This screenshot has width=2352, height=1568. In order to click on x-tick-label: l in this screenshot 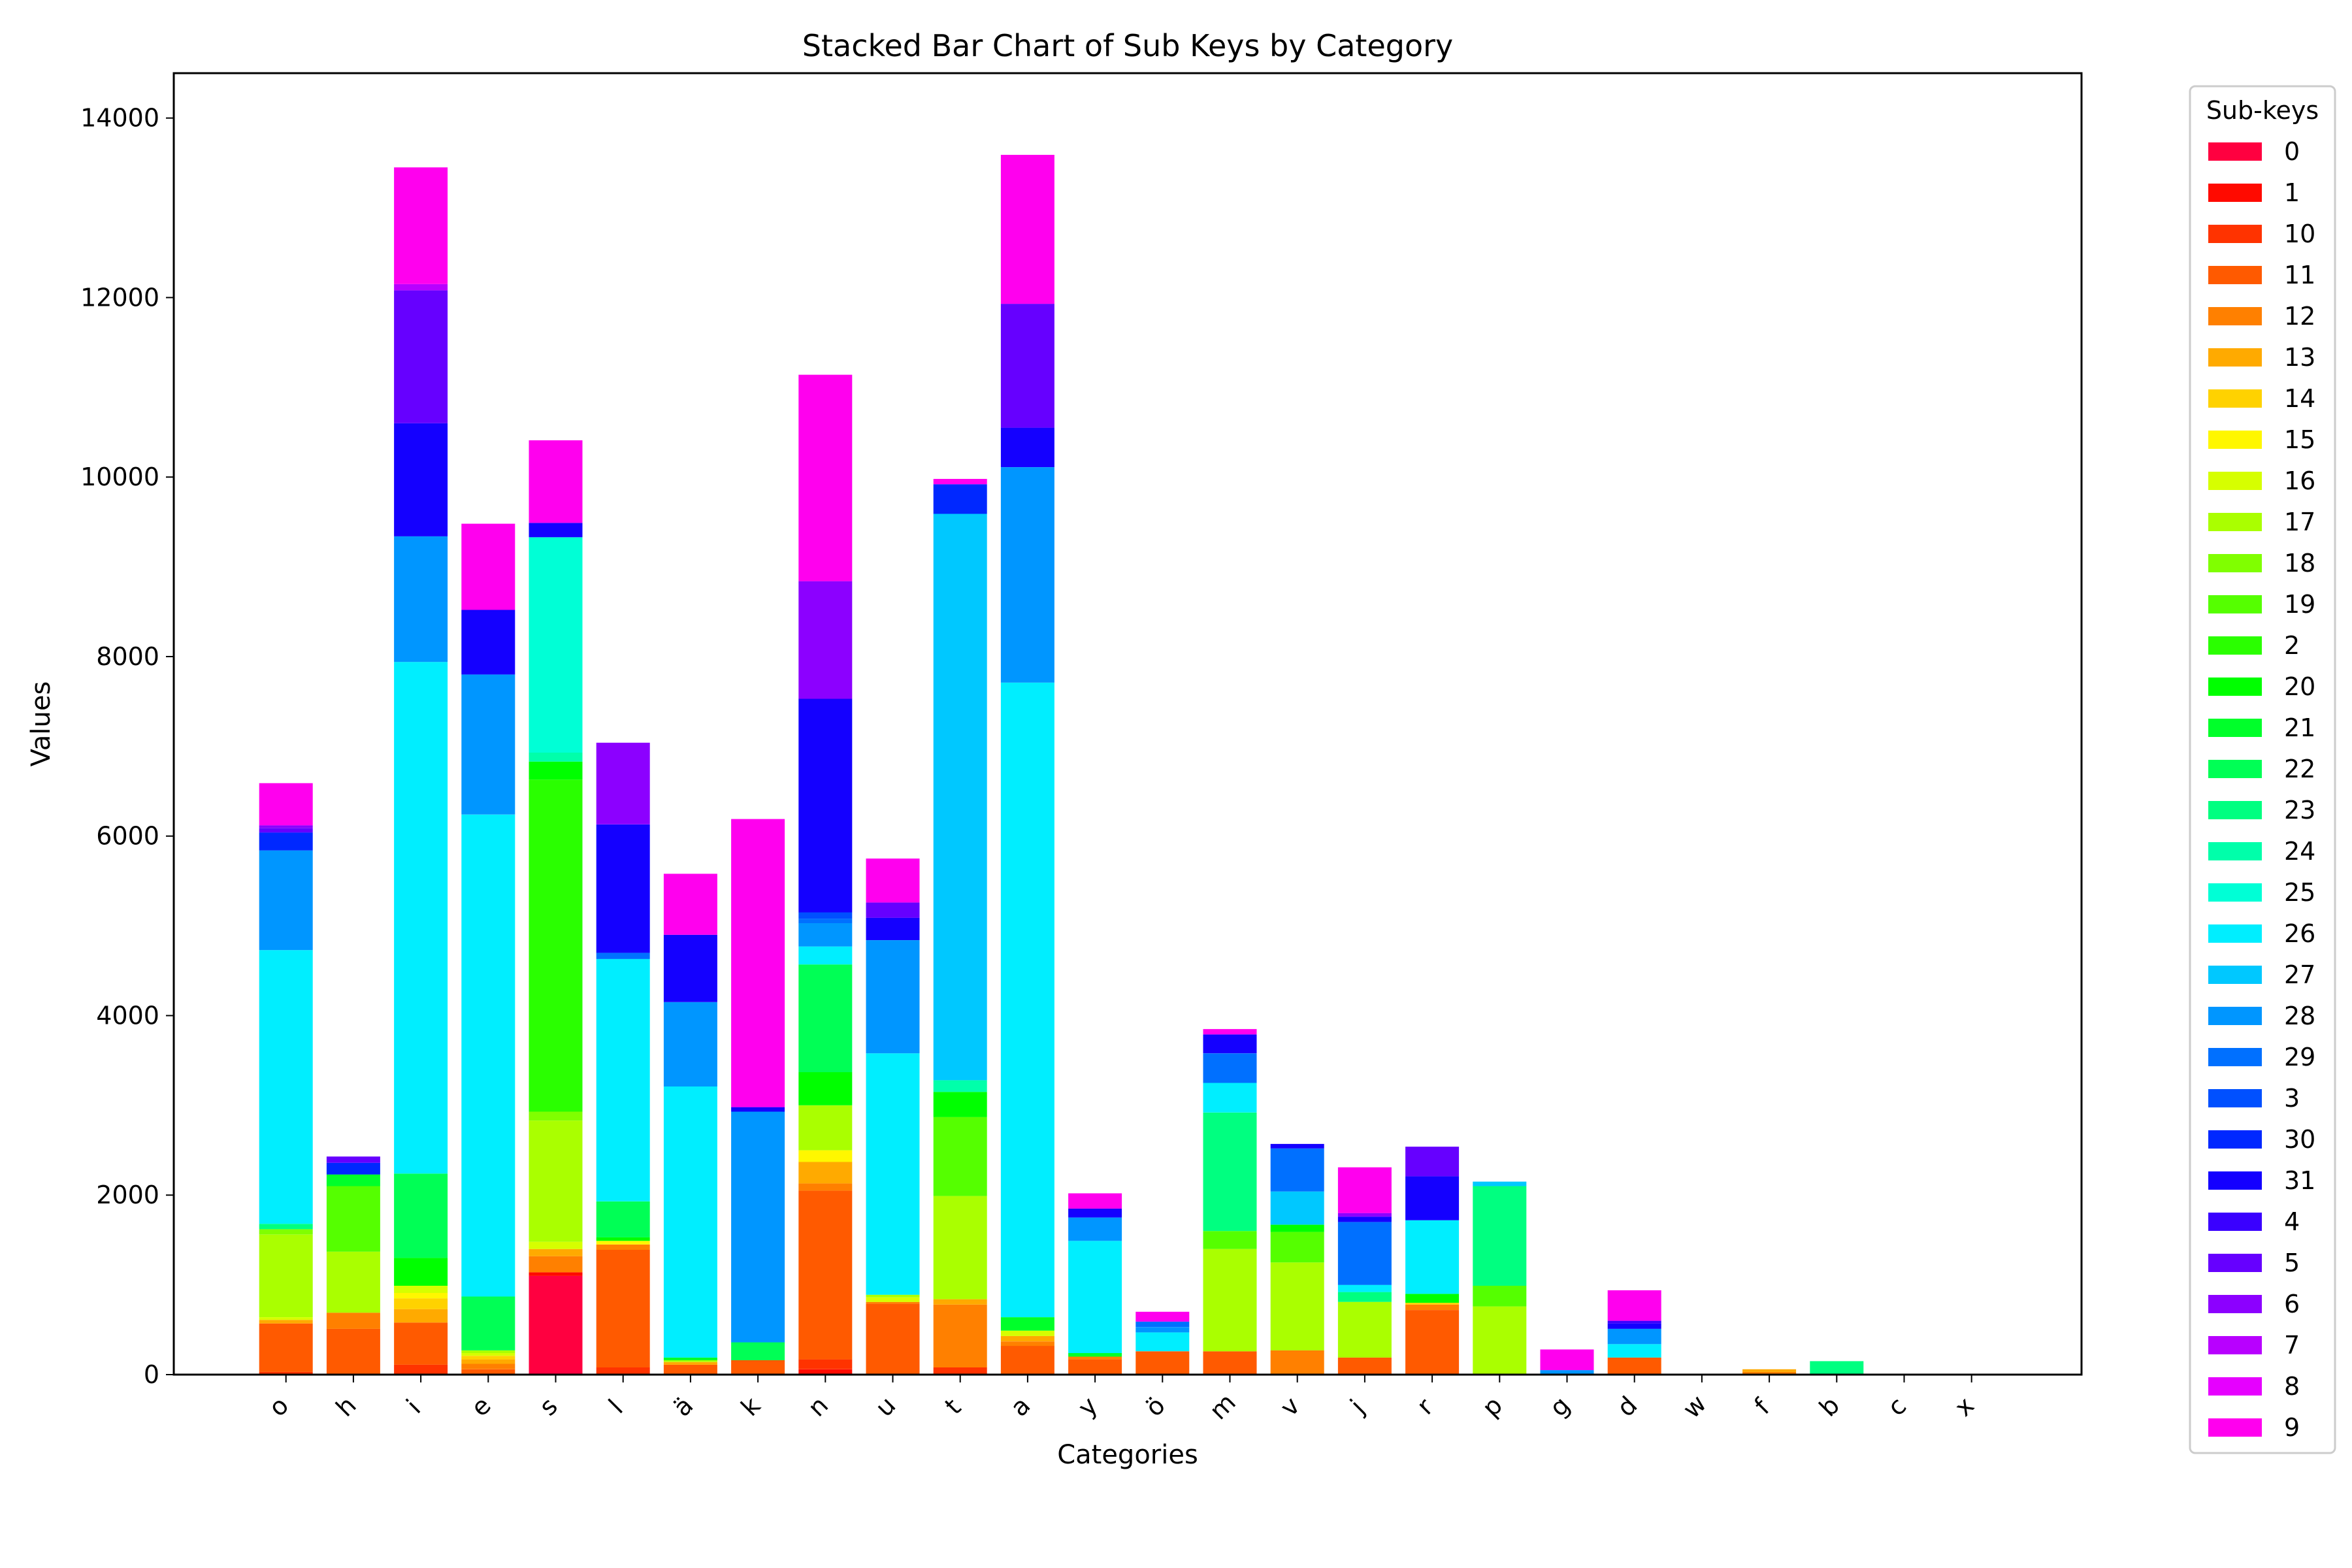, I will do `click(616, 1407)`.